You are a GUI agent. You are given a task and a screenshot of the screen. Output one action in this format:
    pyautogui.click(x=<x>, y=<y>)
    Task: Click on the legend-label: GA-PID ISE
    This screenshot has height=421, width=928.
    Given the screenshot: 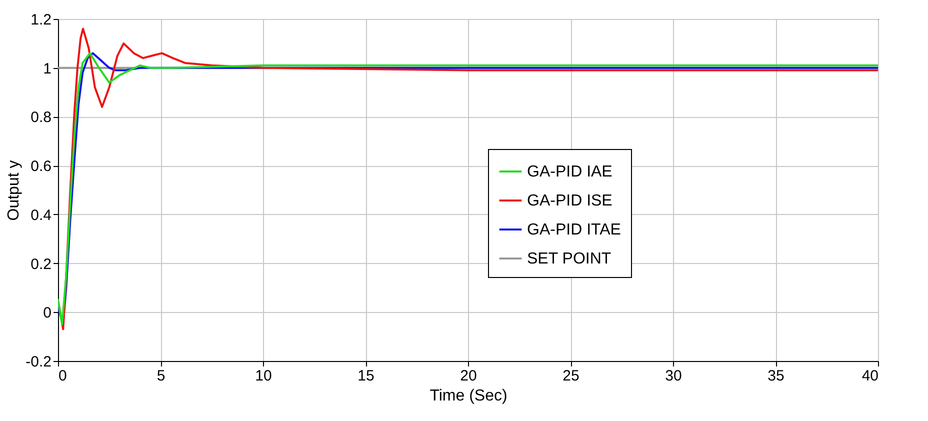 What is the action you would take?
    pyautogui.click(x=569, y=201)
    